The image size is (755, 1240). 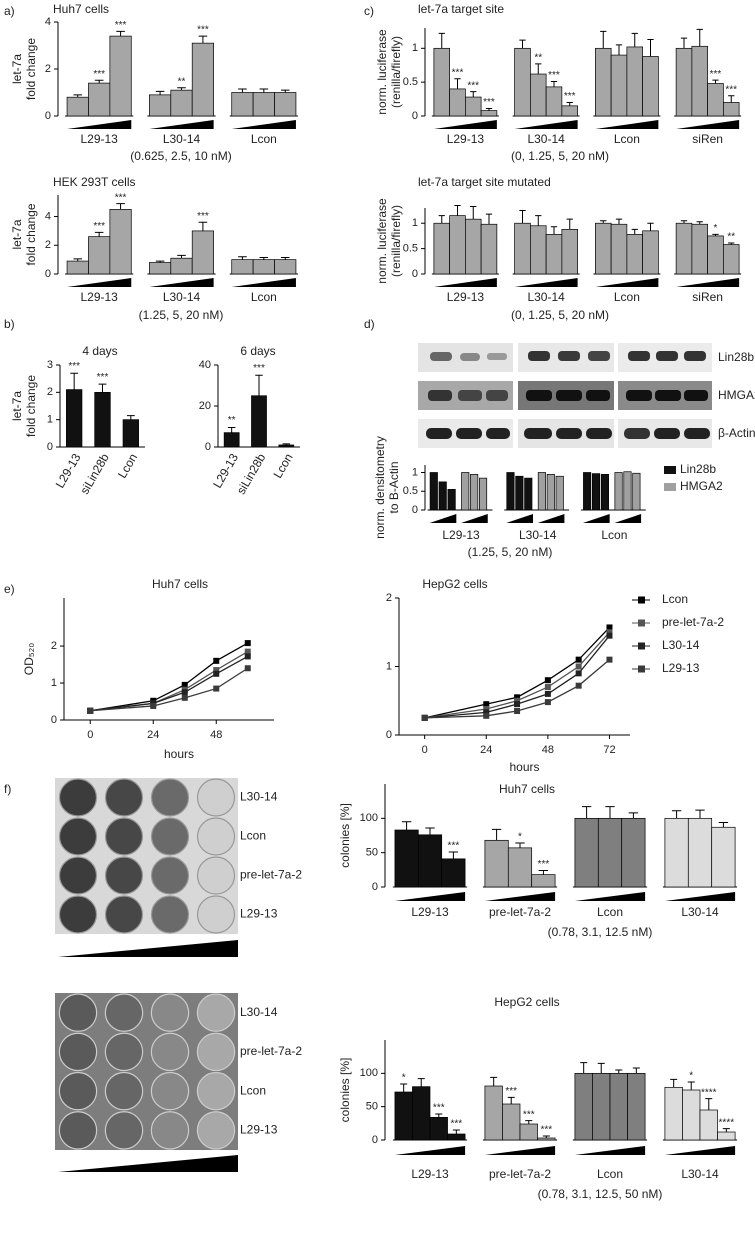 I want to click on legend-marker, so click(x=641, y=600).